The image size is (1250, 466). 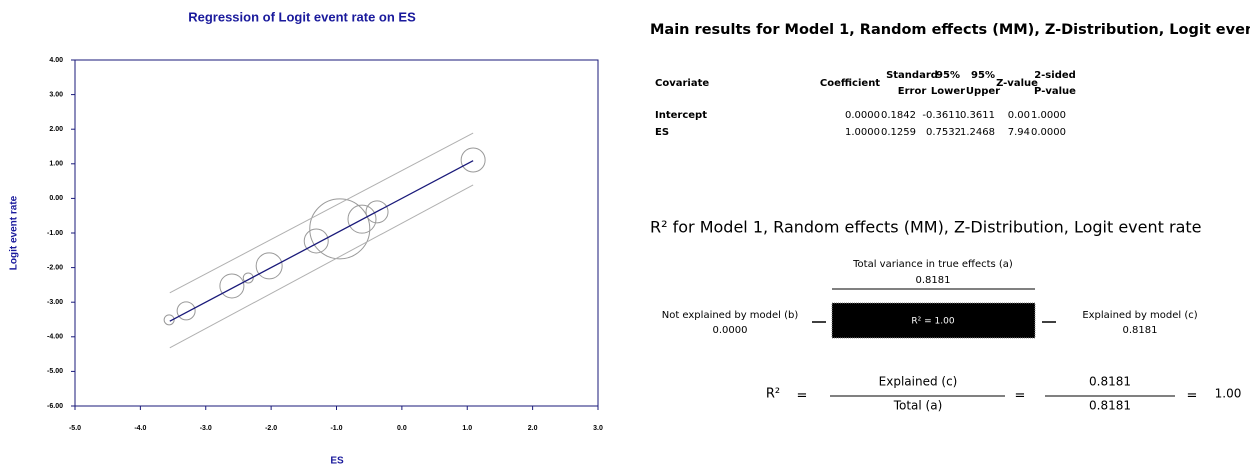 I want to click on explained-label: Explained by model (c), so click(x=1139, y=315).